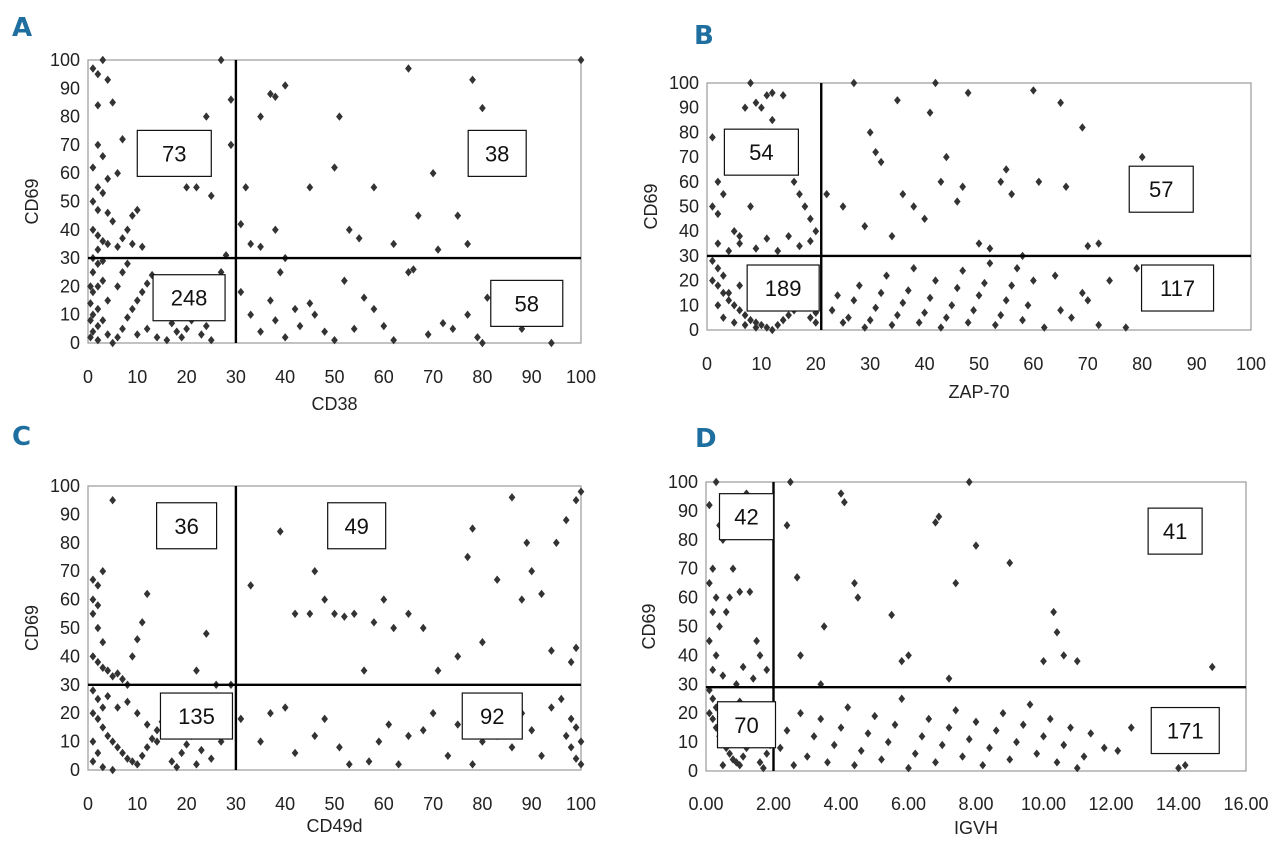  I want to click on x-tick-label: 80, so click(482, 377).